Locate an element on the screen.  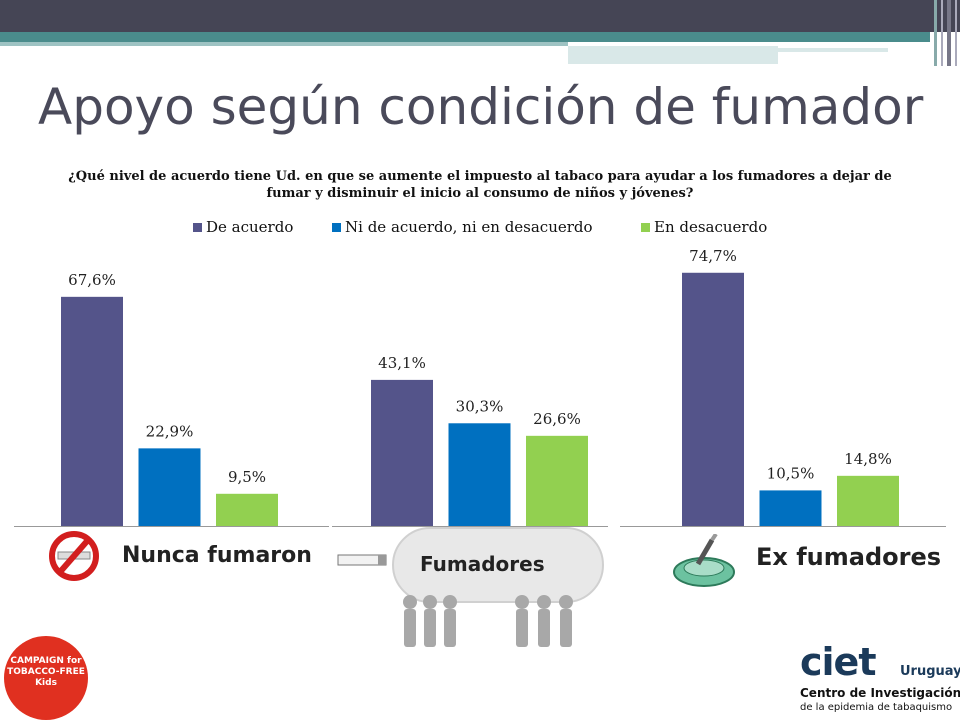
ashtray-icon is located at coordinates (704, 560).